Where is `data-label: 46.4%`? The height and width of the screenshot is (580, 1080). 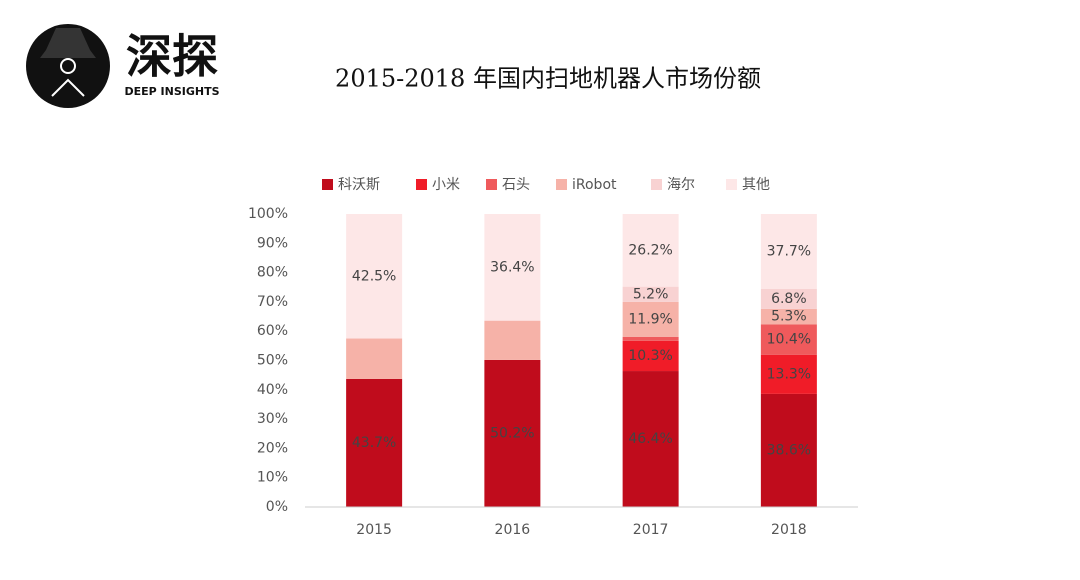 data-label: 46.4% is located at coordinates (650, 439).